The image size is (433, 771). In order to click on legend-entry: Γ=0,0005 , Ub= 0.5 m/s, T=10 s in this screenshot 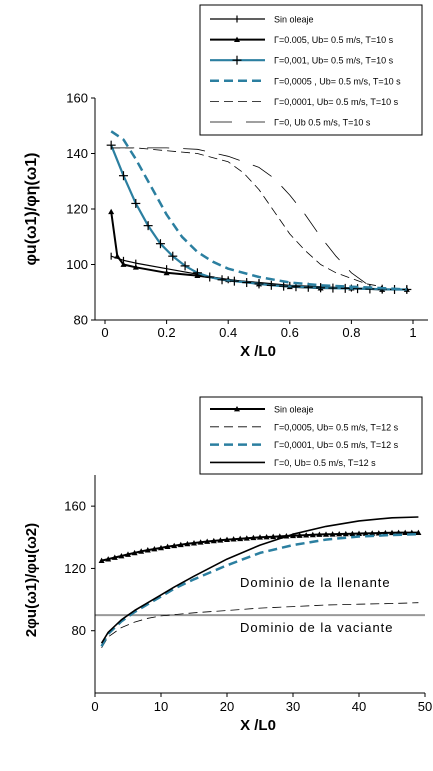, I will do `click(305, 81)`.